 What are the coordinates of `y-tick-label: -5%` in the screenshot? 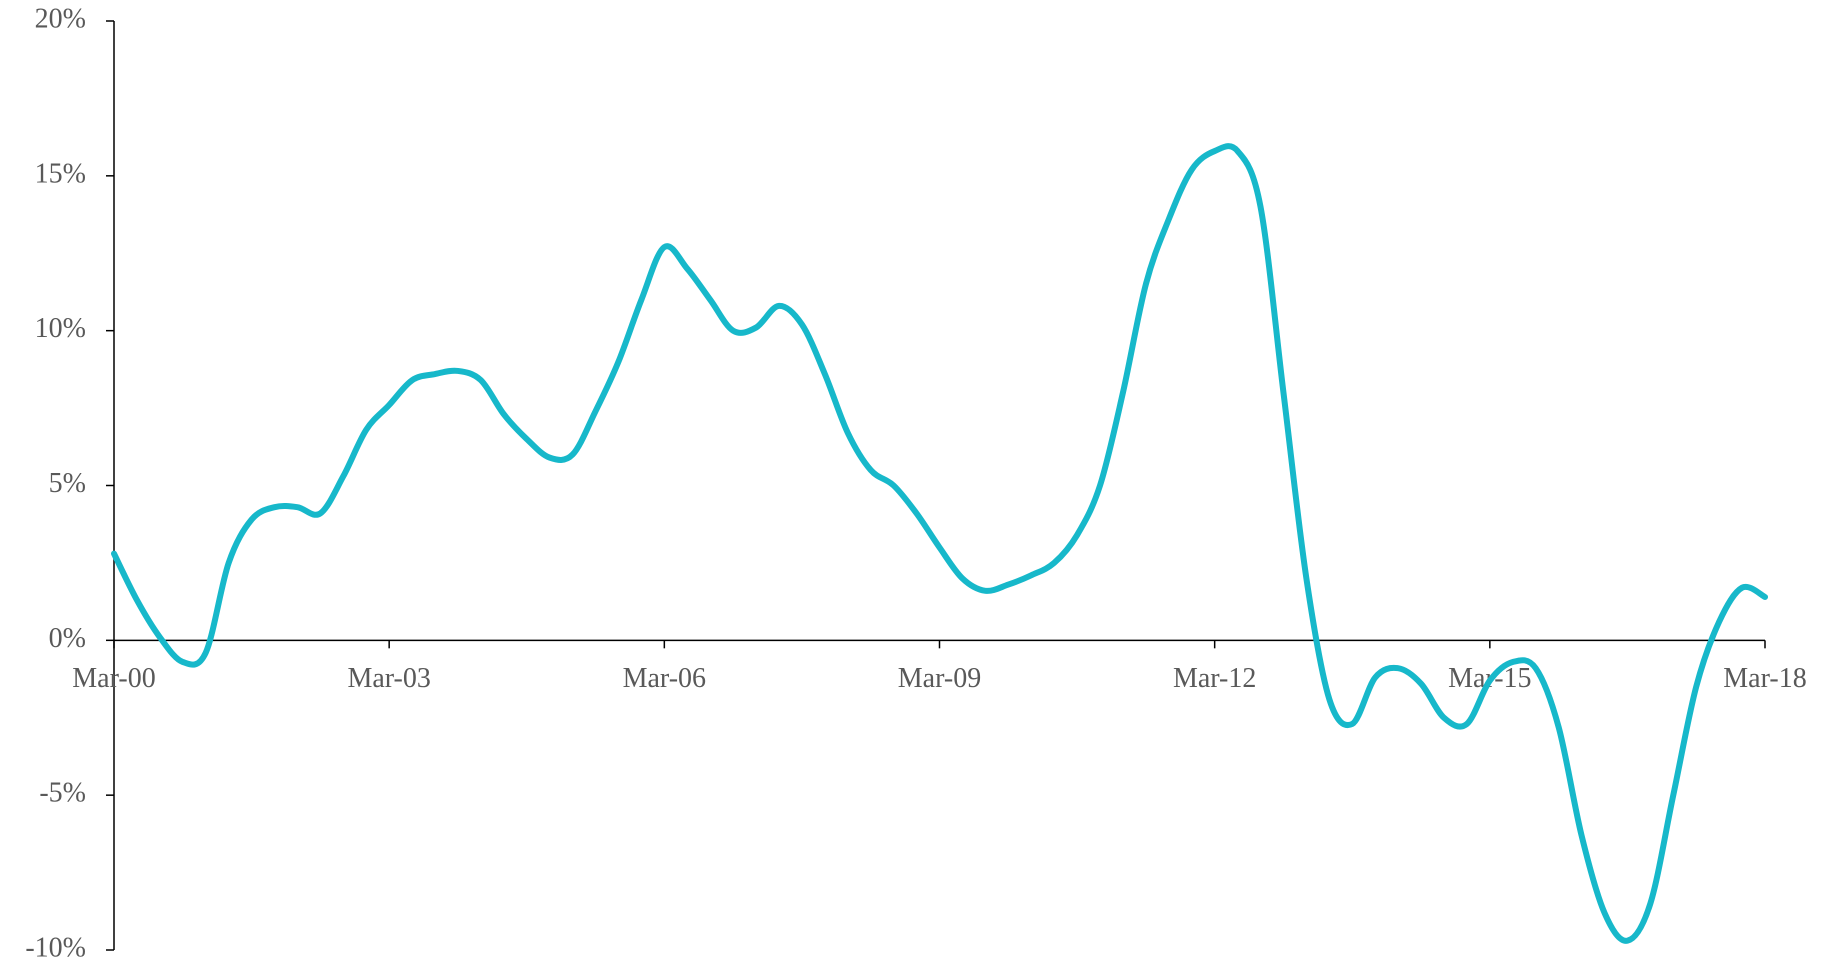 It's located at (62, 793).